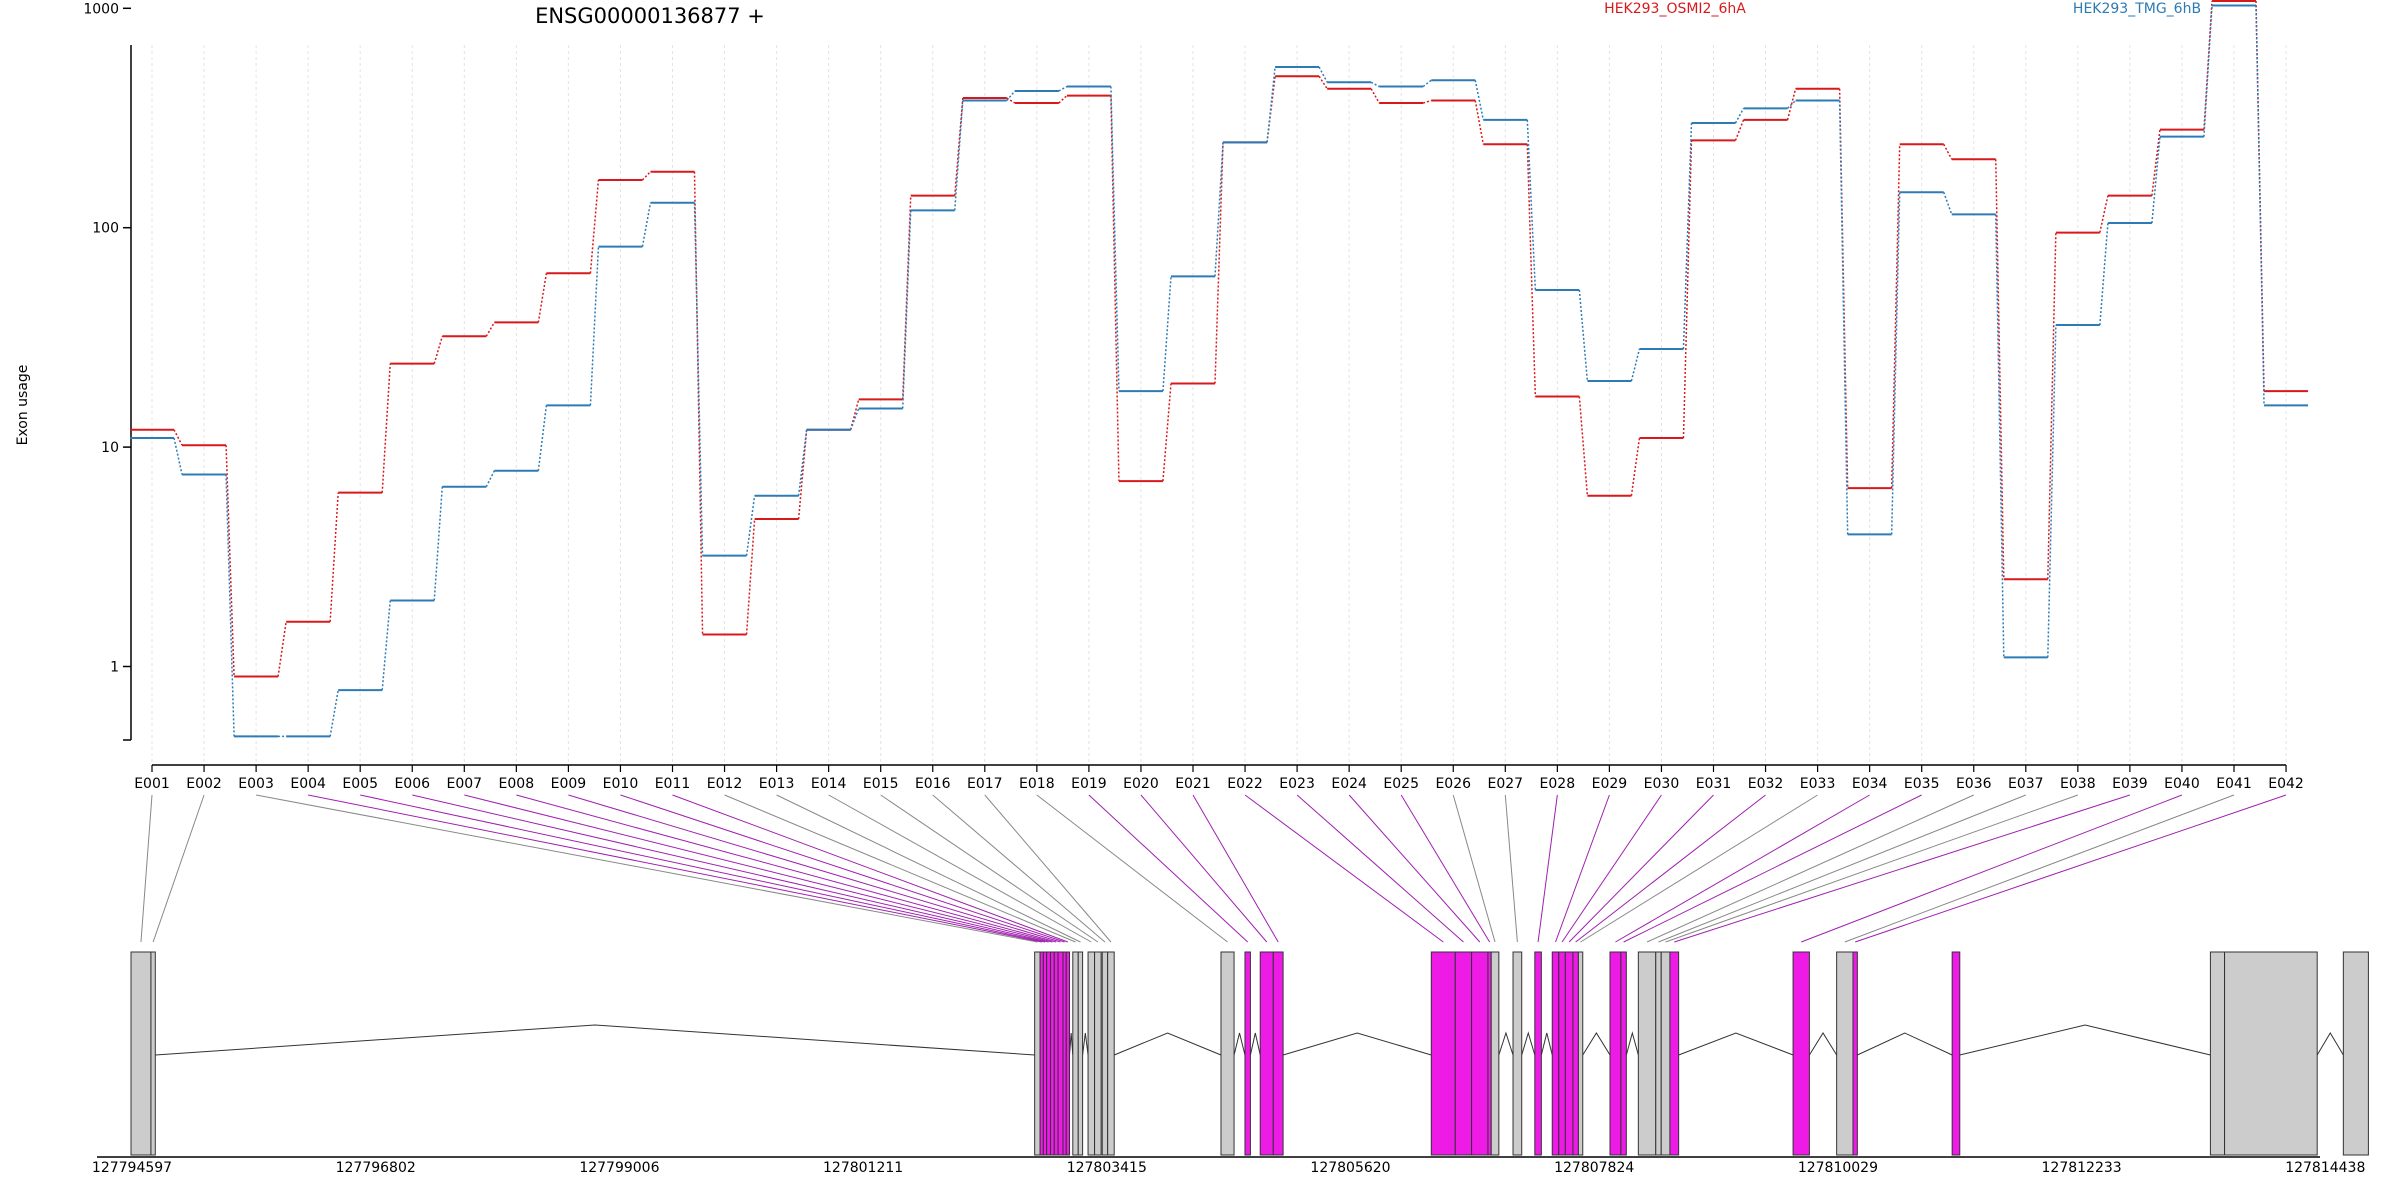 This screenshot has height=1200, width=2400. Describe the element at coordinates (152, 784) in the screenshot. I see `x-tick-label: E001` at that location.